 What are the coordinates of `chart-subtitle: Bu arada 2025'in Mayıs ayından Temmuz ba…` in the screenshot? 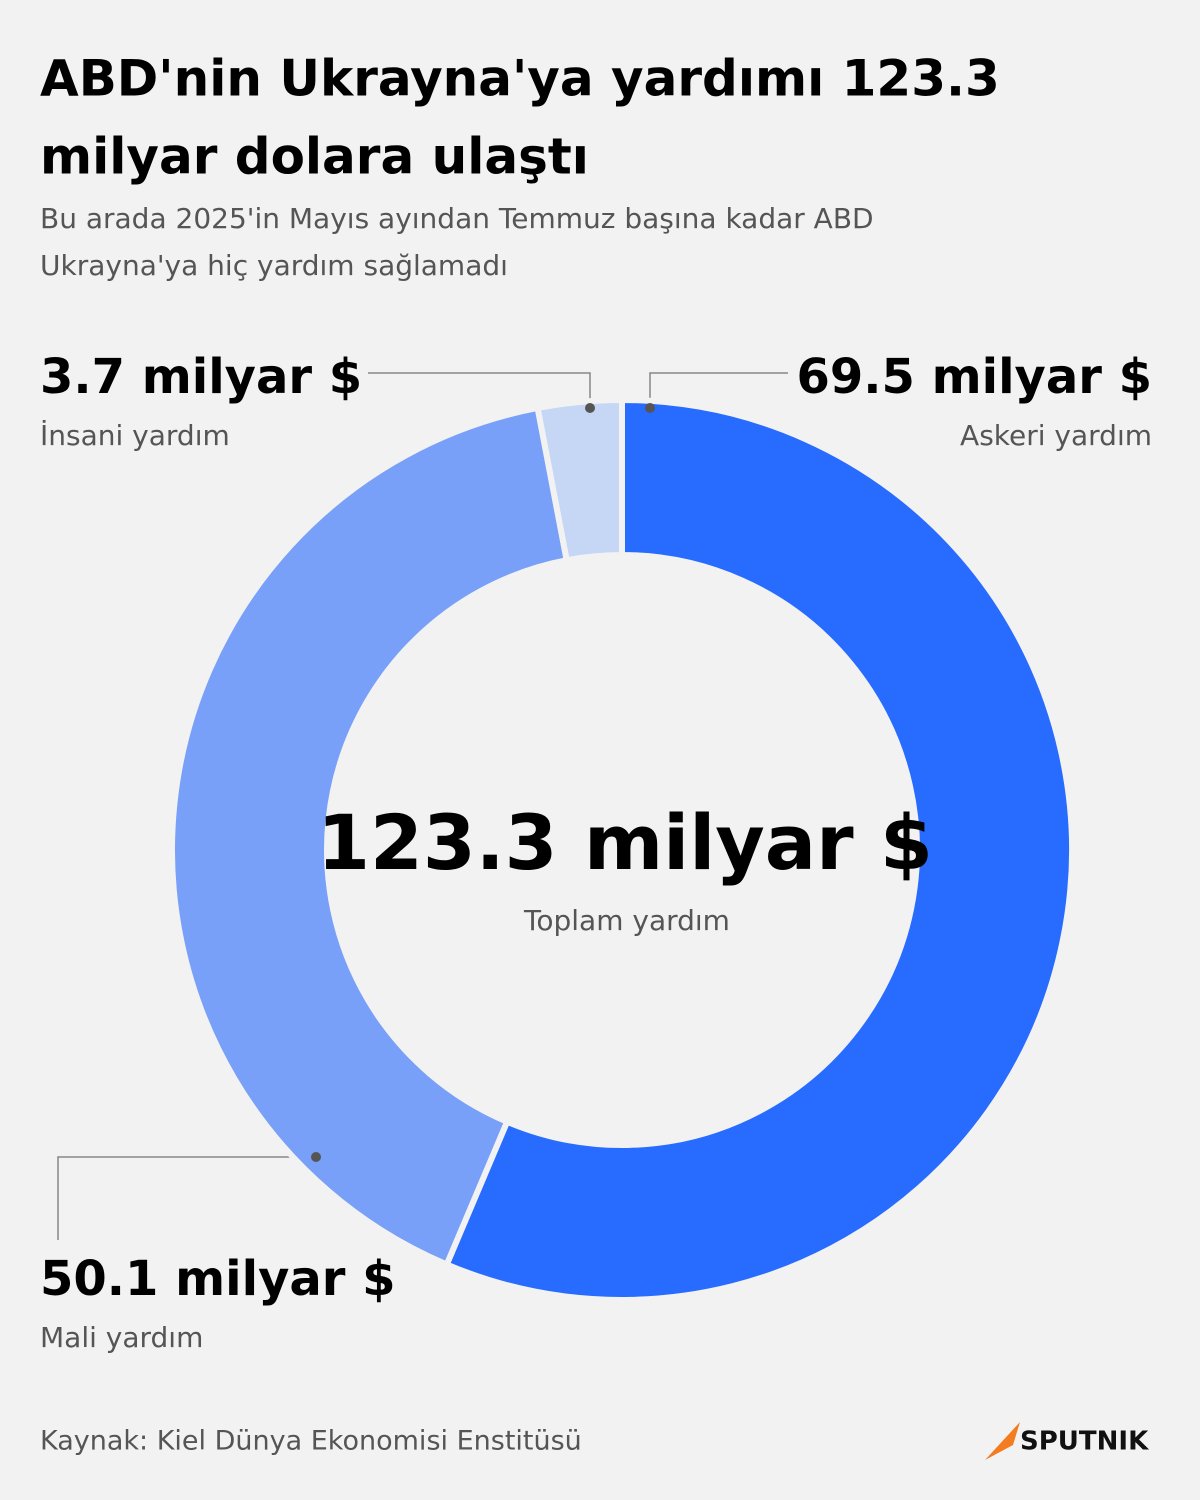 It's located at (457, 218).